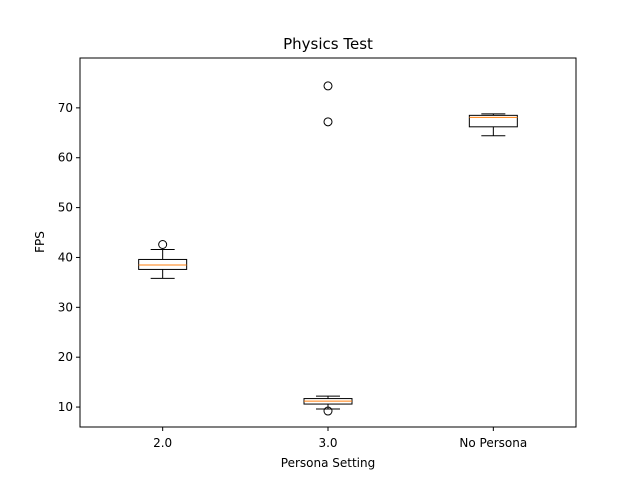  Describe the element at coordinates (65, 307) in the screenshot. I see `y-tick-label: 30` at that location.